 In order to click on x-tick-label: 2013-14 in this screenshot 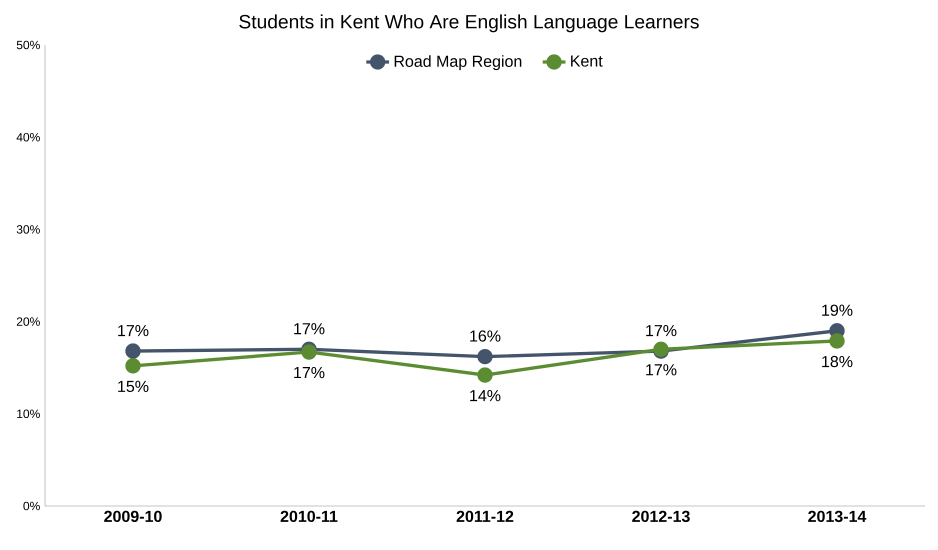, I will do `click(837, 516)`.